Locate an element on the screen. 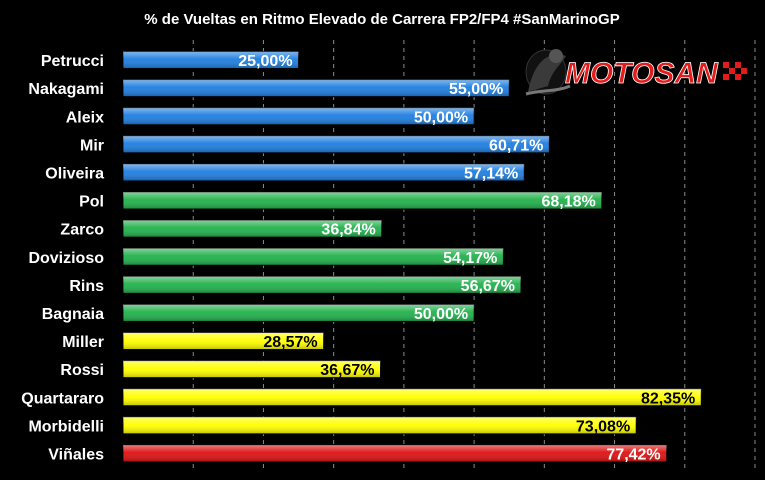 This screenshot has height=480, width=765. category-label: Petrucci is located at coordinates (72, 61).